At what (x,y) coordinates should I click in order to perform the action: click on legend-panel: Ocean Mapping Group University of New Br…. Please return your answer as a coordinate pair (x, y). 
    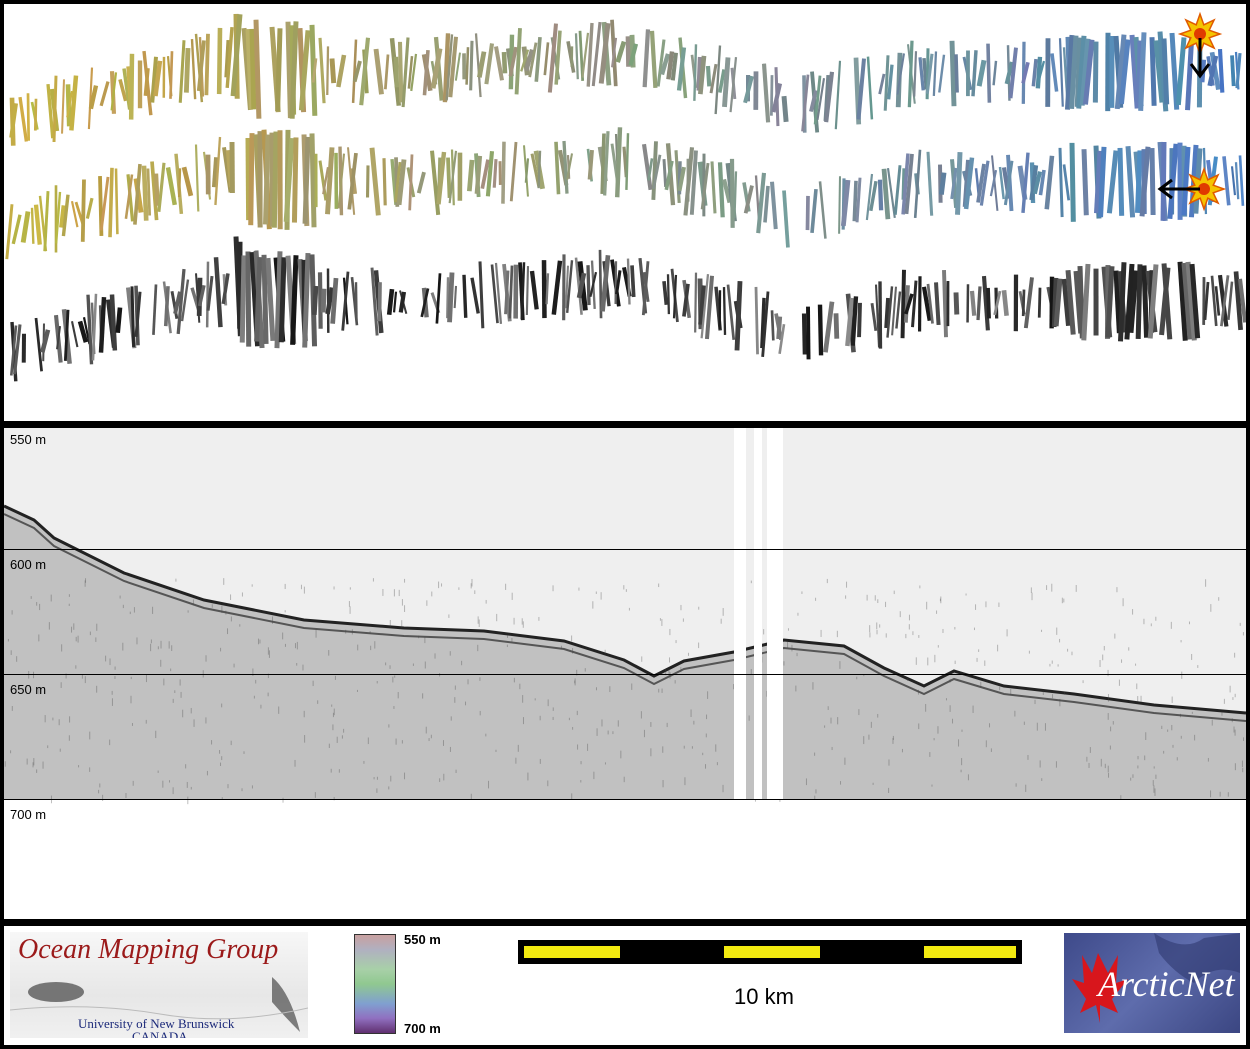
    Looking at the image, I should click on (625, 985).